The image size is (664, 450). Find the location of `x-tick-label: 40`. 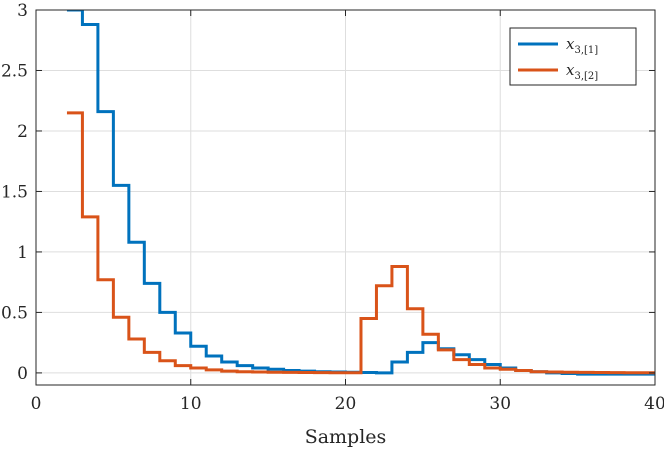

x-tick-label: 40 is located at coordinates (654, 404).